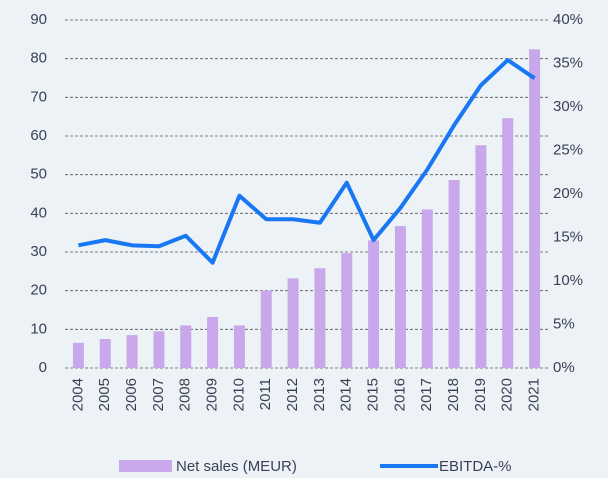 Image resolution: width=608 pixels, height=478 pixels. I want to click on y-tick-label: 0, so click(43, 367).